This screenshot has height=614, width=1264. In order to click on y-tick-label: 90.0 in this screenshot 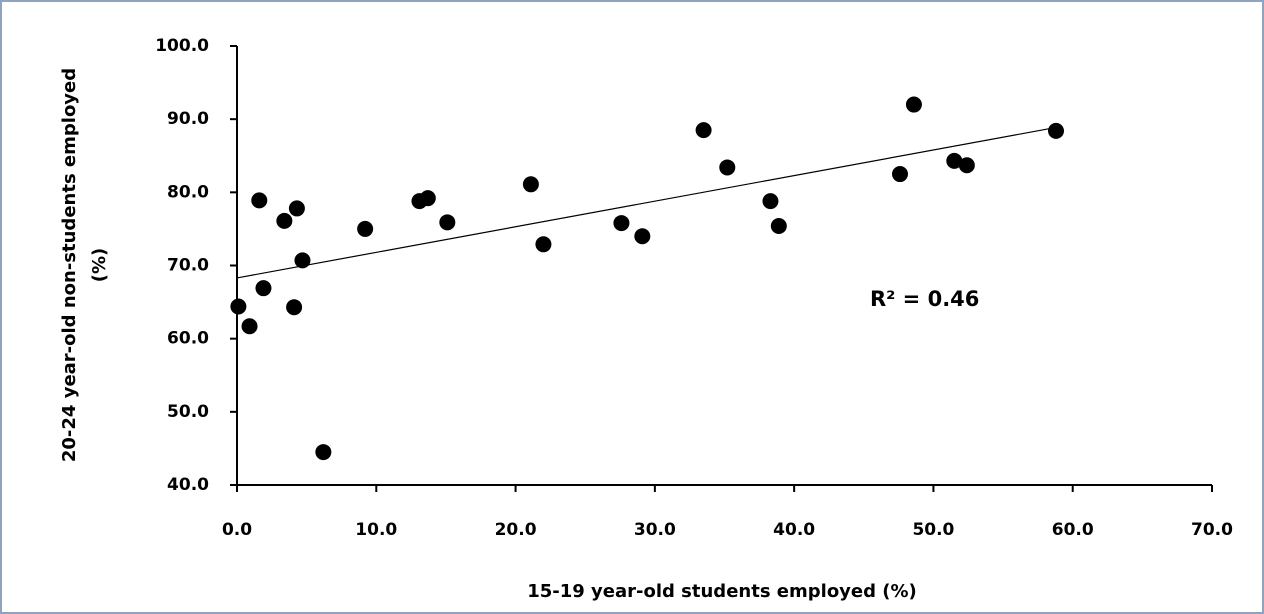, I will do `click(188, 119)`.